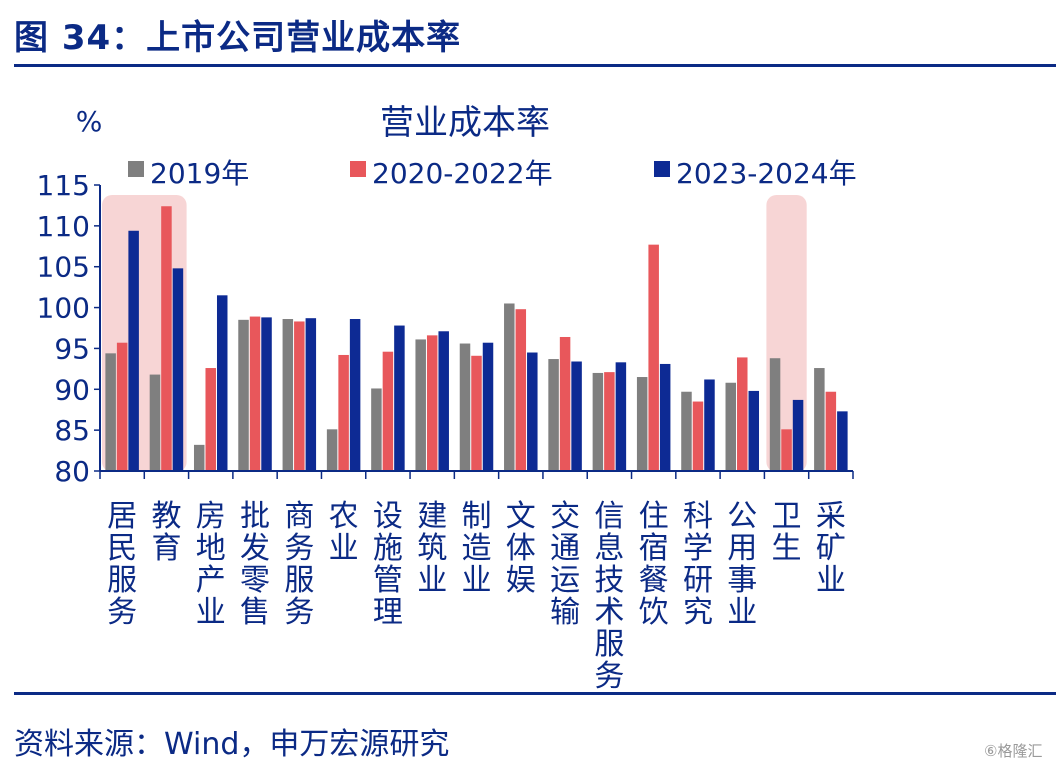 Image resolution: width=1061 pixels, height=770 pixels. Describe the element at coordinates (654, 564) in the screenshot. I see `x-tick-label: 住宿餐饮` at that location.